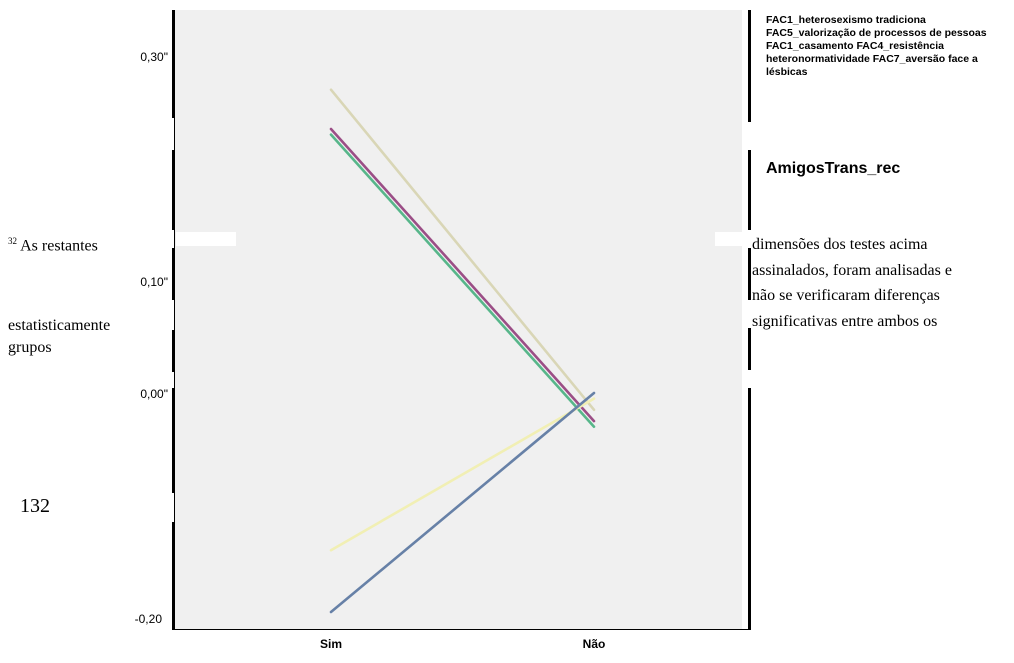  What do you see at coordinates (852, 270) in the screenshot?
I see `footnote-right-1: assinalados, foram analisadas e` at bounding box center [852, 270].